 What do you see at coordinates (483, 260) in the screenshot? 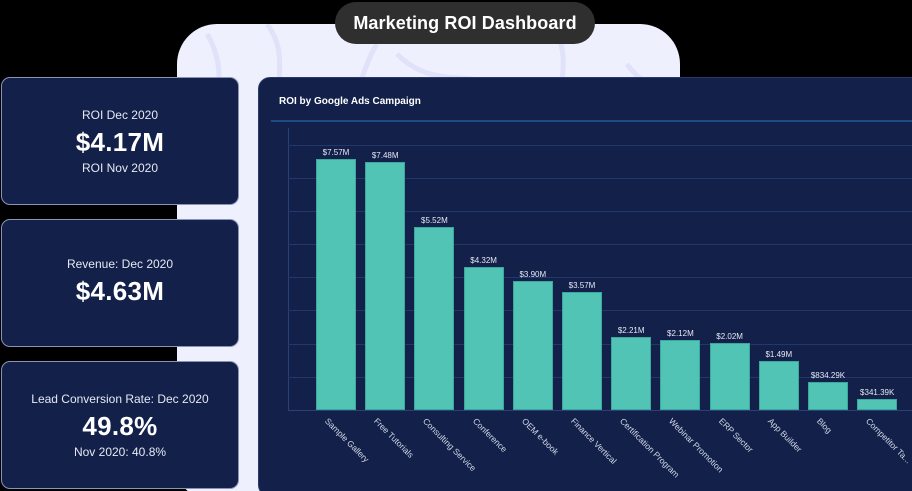
I see `bar-value-label: $4.32M` at bounding box center [483, 260].